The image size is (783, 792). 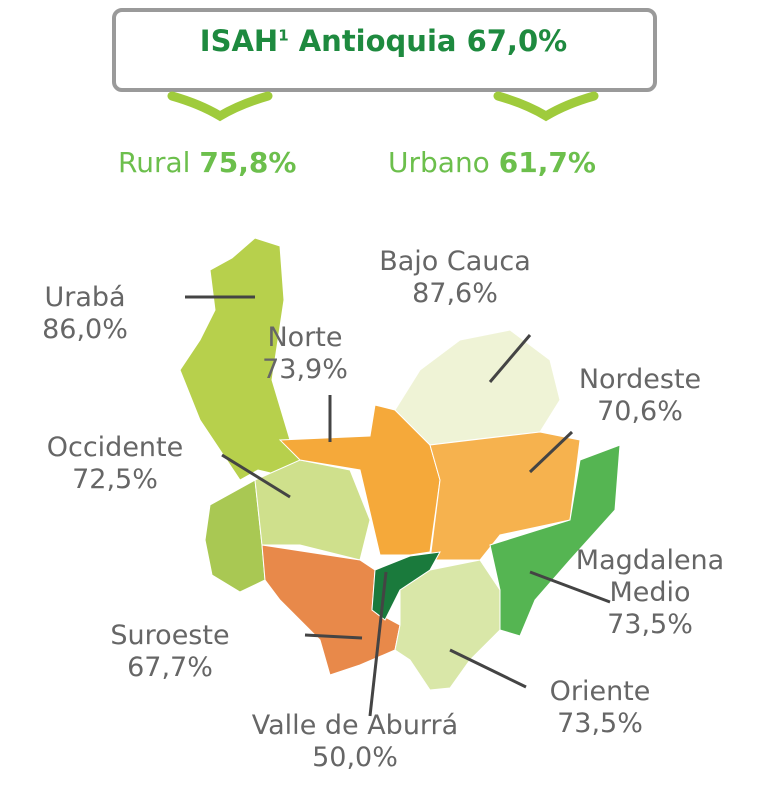 What do you see at coordinates (305, 369) in the screenshot?
I see `region-value: 73,9%` at bounding box center [305, 369].